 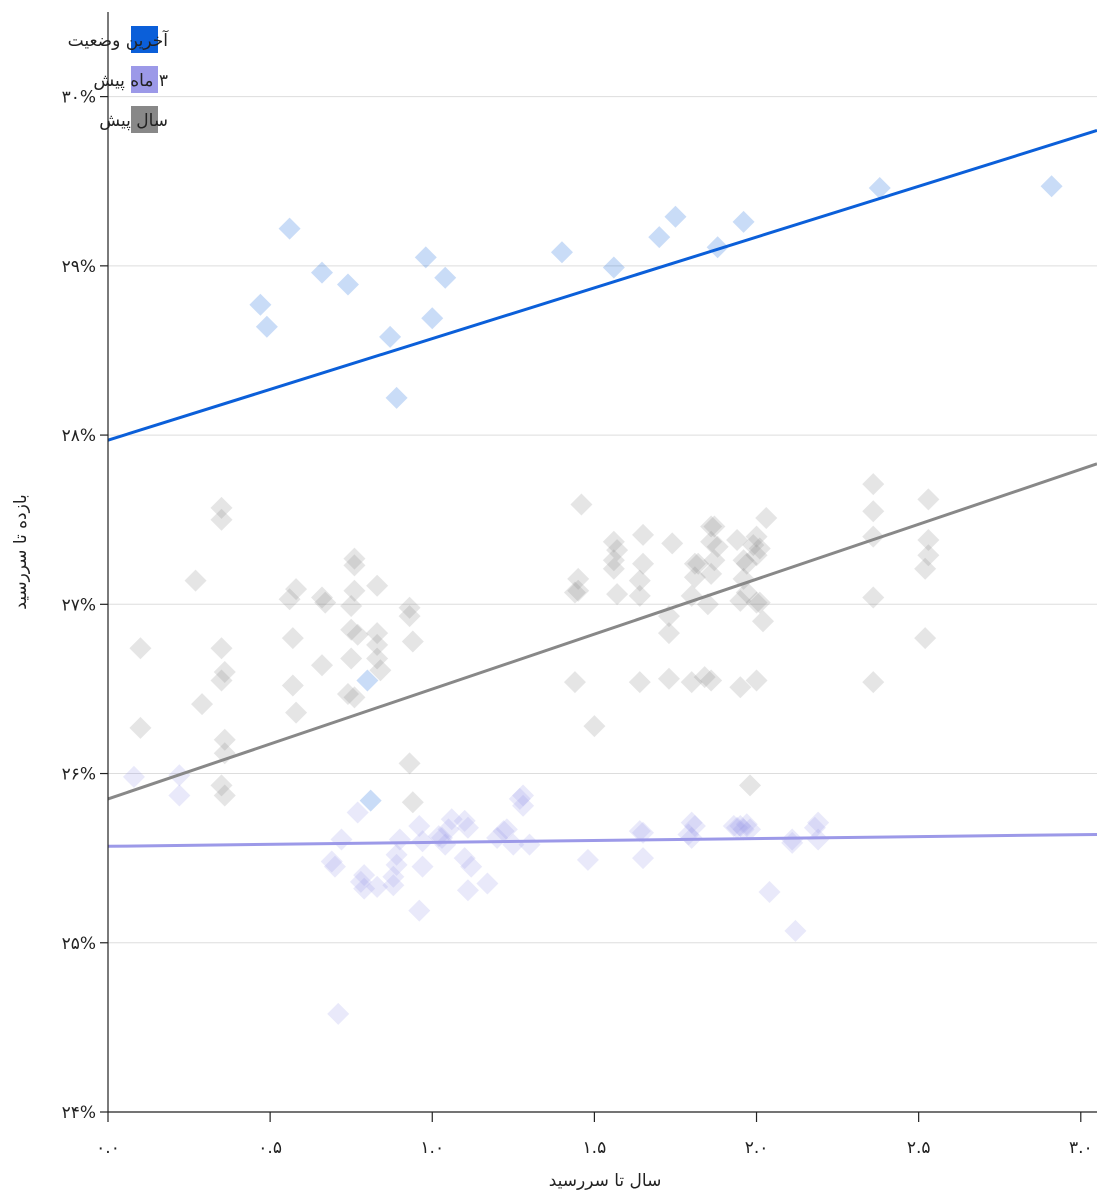 I want to click on y-tick-label: ۲۵%, so click(x=79, y=944).